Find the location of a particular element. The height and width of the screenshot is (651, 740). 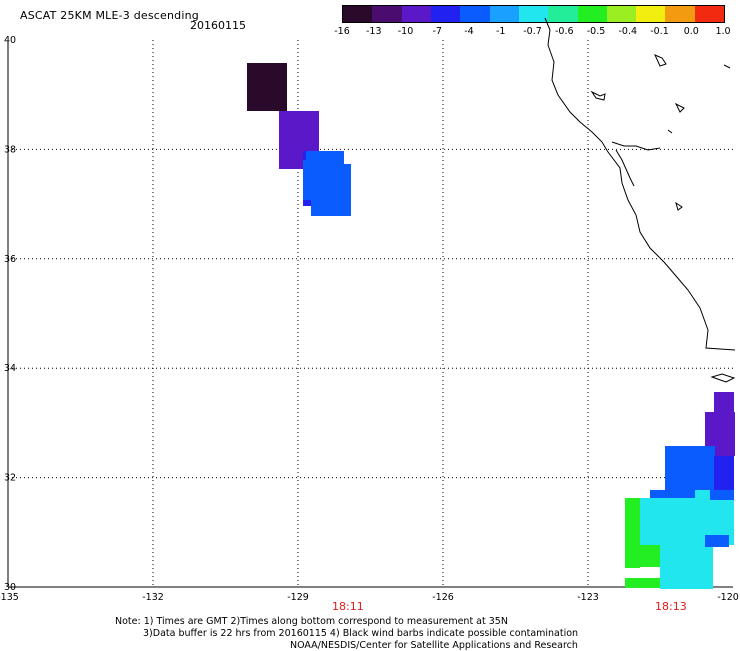

colorbar is located at coordinates (533, 14).